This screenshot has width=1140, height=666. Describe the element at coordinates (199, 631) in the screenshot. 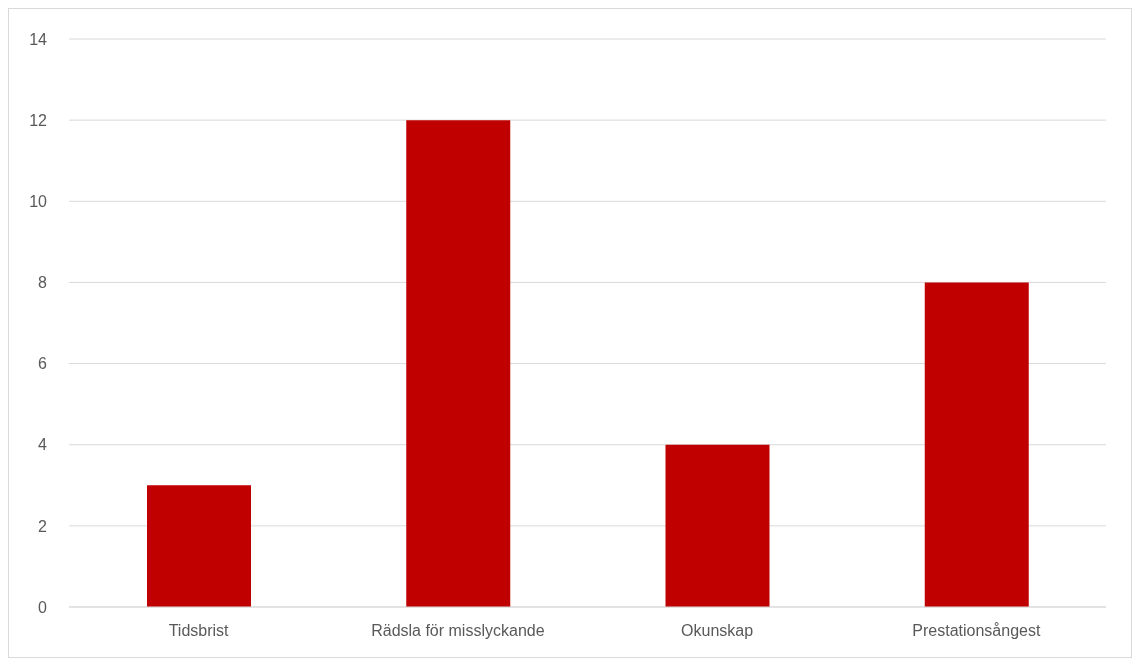

I see `x-tick-label: Tidsbrist` at that location.